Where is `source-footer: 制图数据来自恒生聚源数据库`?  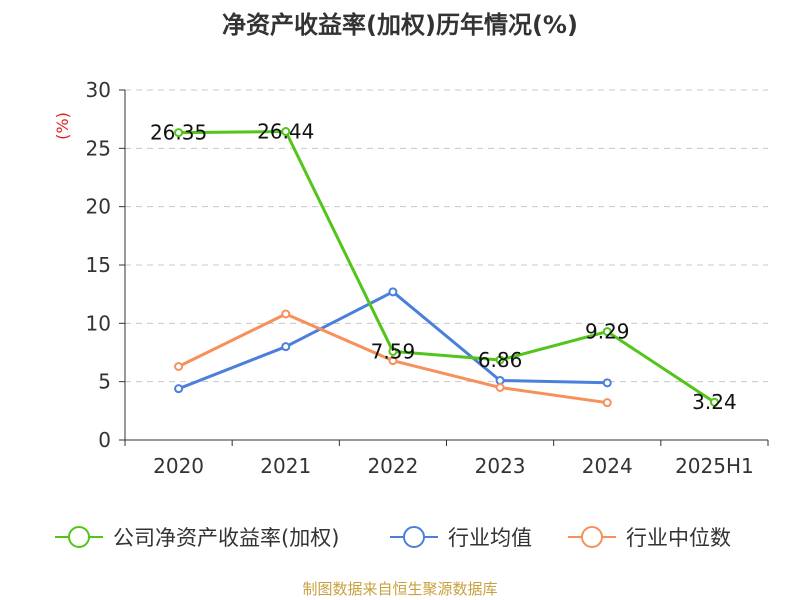 source-footer: 制图数据来自恒生聚源数据库 is located at coordinates (399, 589).